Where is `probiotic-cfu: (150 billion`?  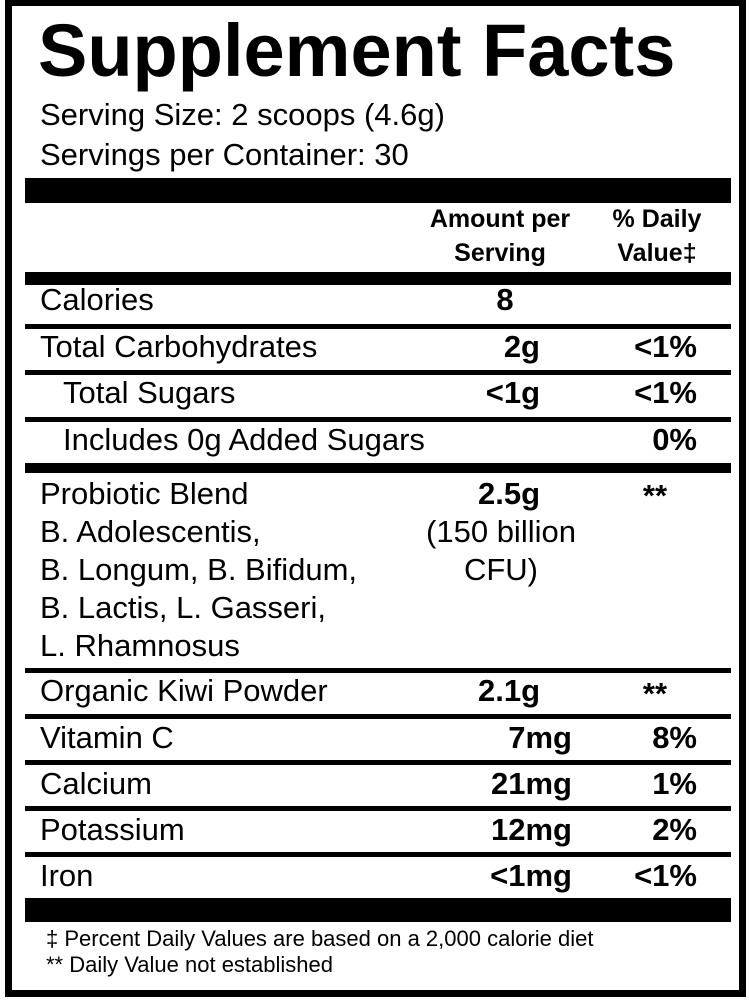 probiotic-cfu: (150 billion is located at coordinates (501, 531).